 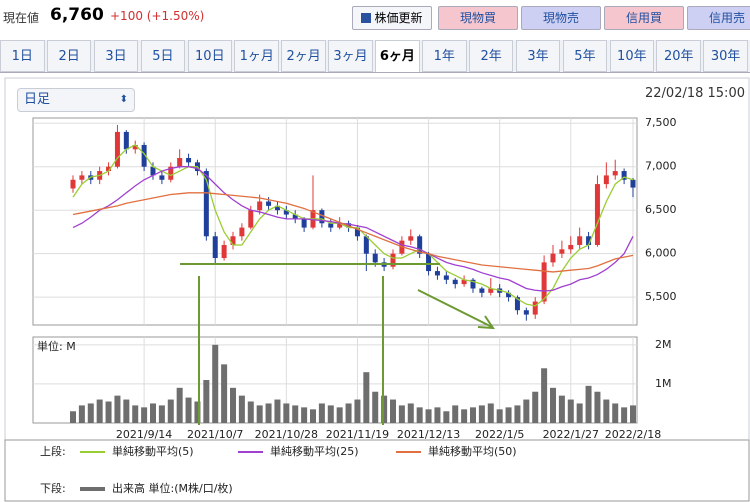 I want to click on refresh-button: 株価更新, so click(x=392, y=18).